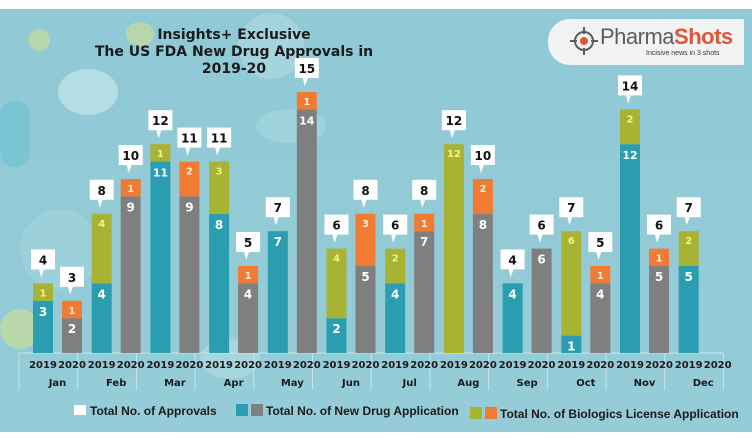 The width and height of the screenshot is (752, 440). Describe the element at coordinates (683, 53) in the screenshot. I see `logo-tagline: Incisive news in 3 shots` at that location.